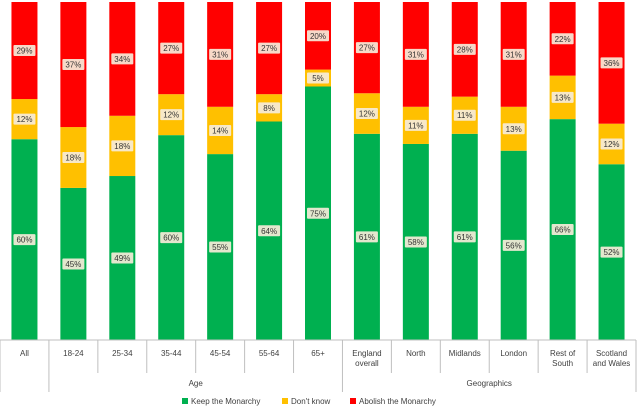 The image size is (640, 412). I want to click on data-label: 37%, so click(73, 65).